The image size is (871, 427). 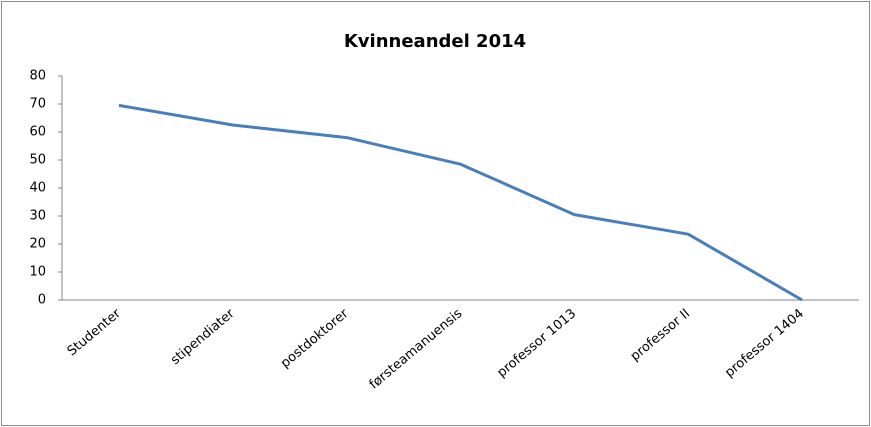 I want to click on y-tick-label: 30, so click(x=37, y=216).